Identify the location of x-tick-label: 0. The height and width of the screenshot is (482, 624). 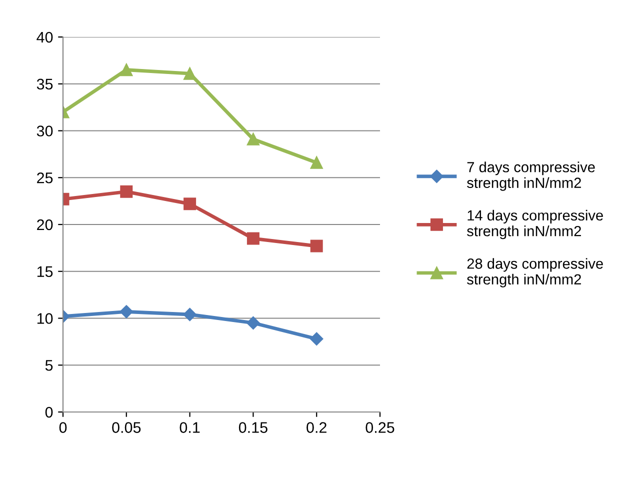
(63, 427).